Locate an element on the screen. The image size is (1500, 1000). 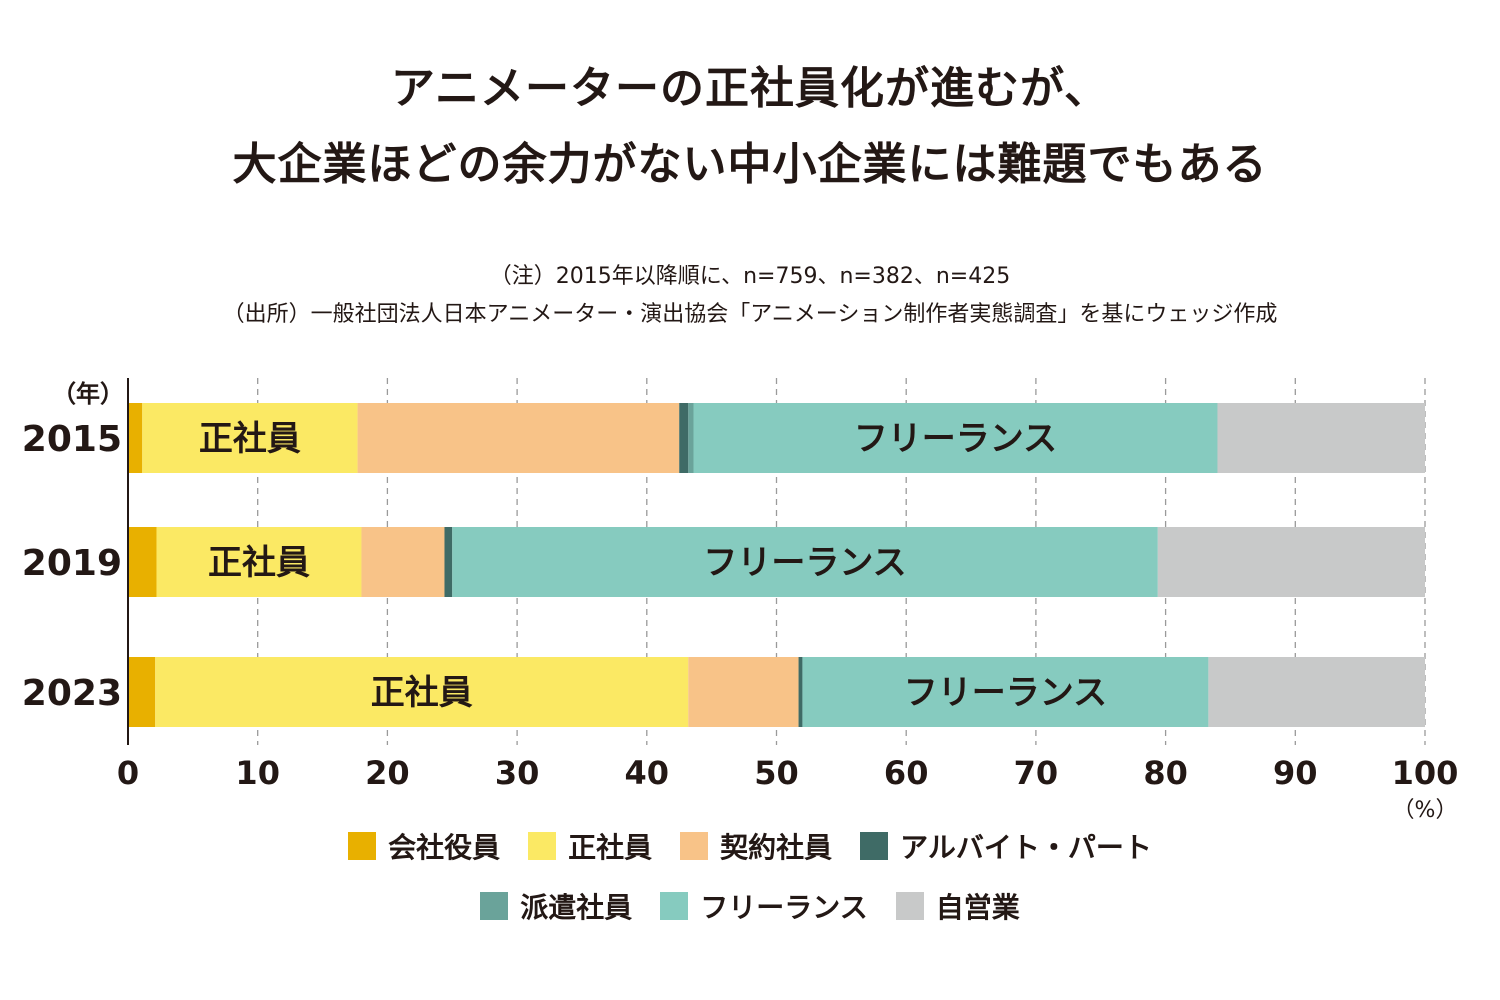
x-axis-unit-label: （%） is located at coordinates (1425, 810).